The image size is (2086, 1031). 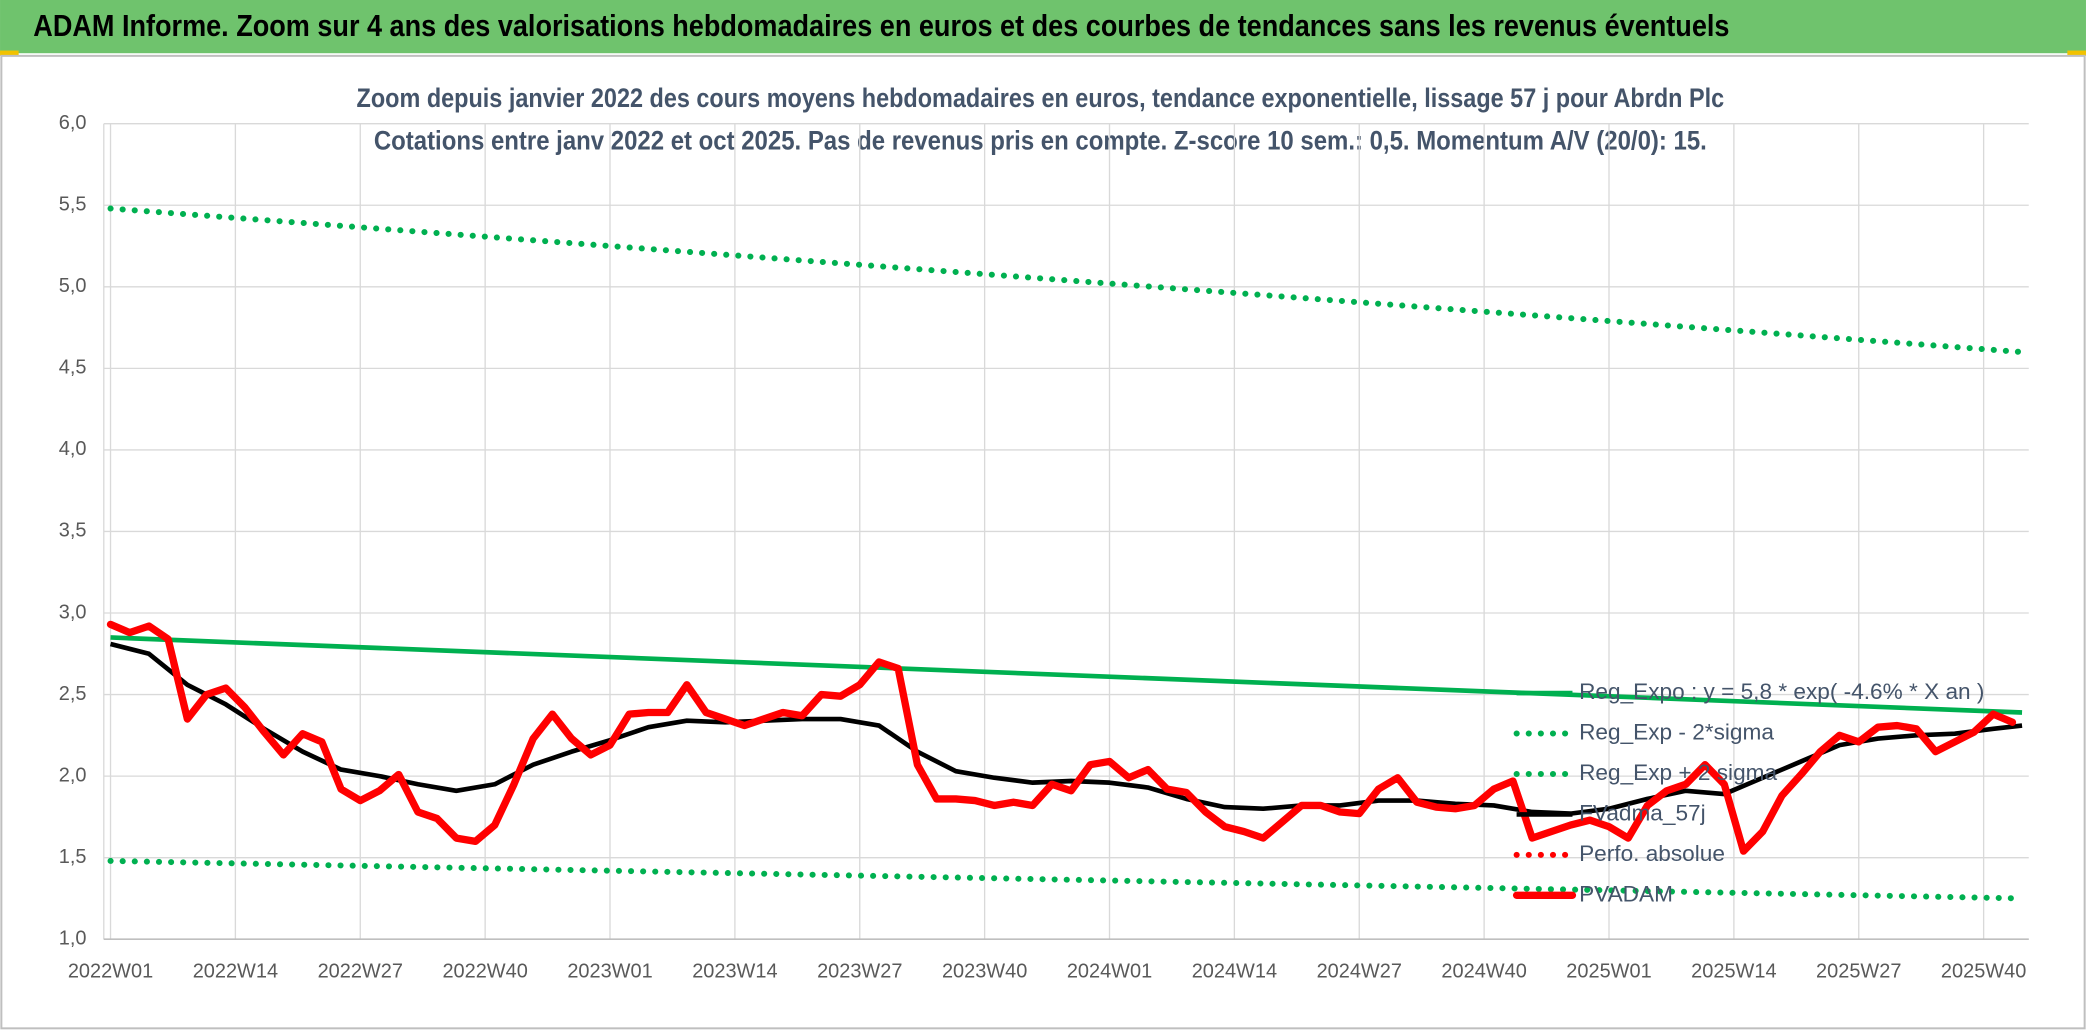 What do you see at coordinates (734, 972) in the screenshot?
I see `x-tick-label: 2023W14` at bounding box center [734, 972].